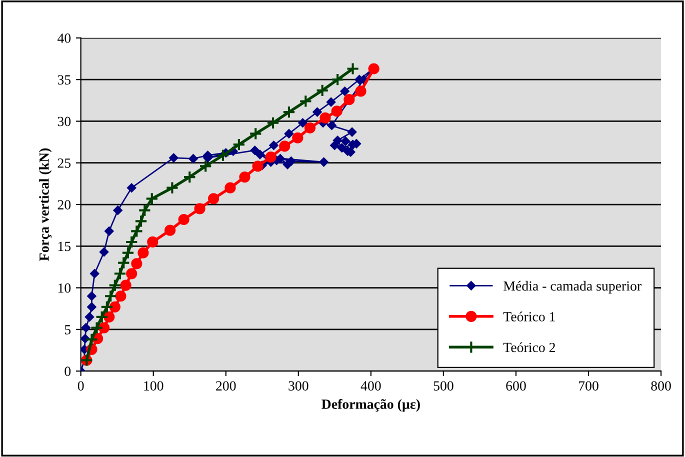 The width and height of the screenshot is (685, 457). What do you see at coordinates (64, 247) in the screenshot?
I see `y-tick-label: 15` at bounding box center [64, 247].